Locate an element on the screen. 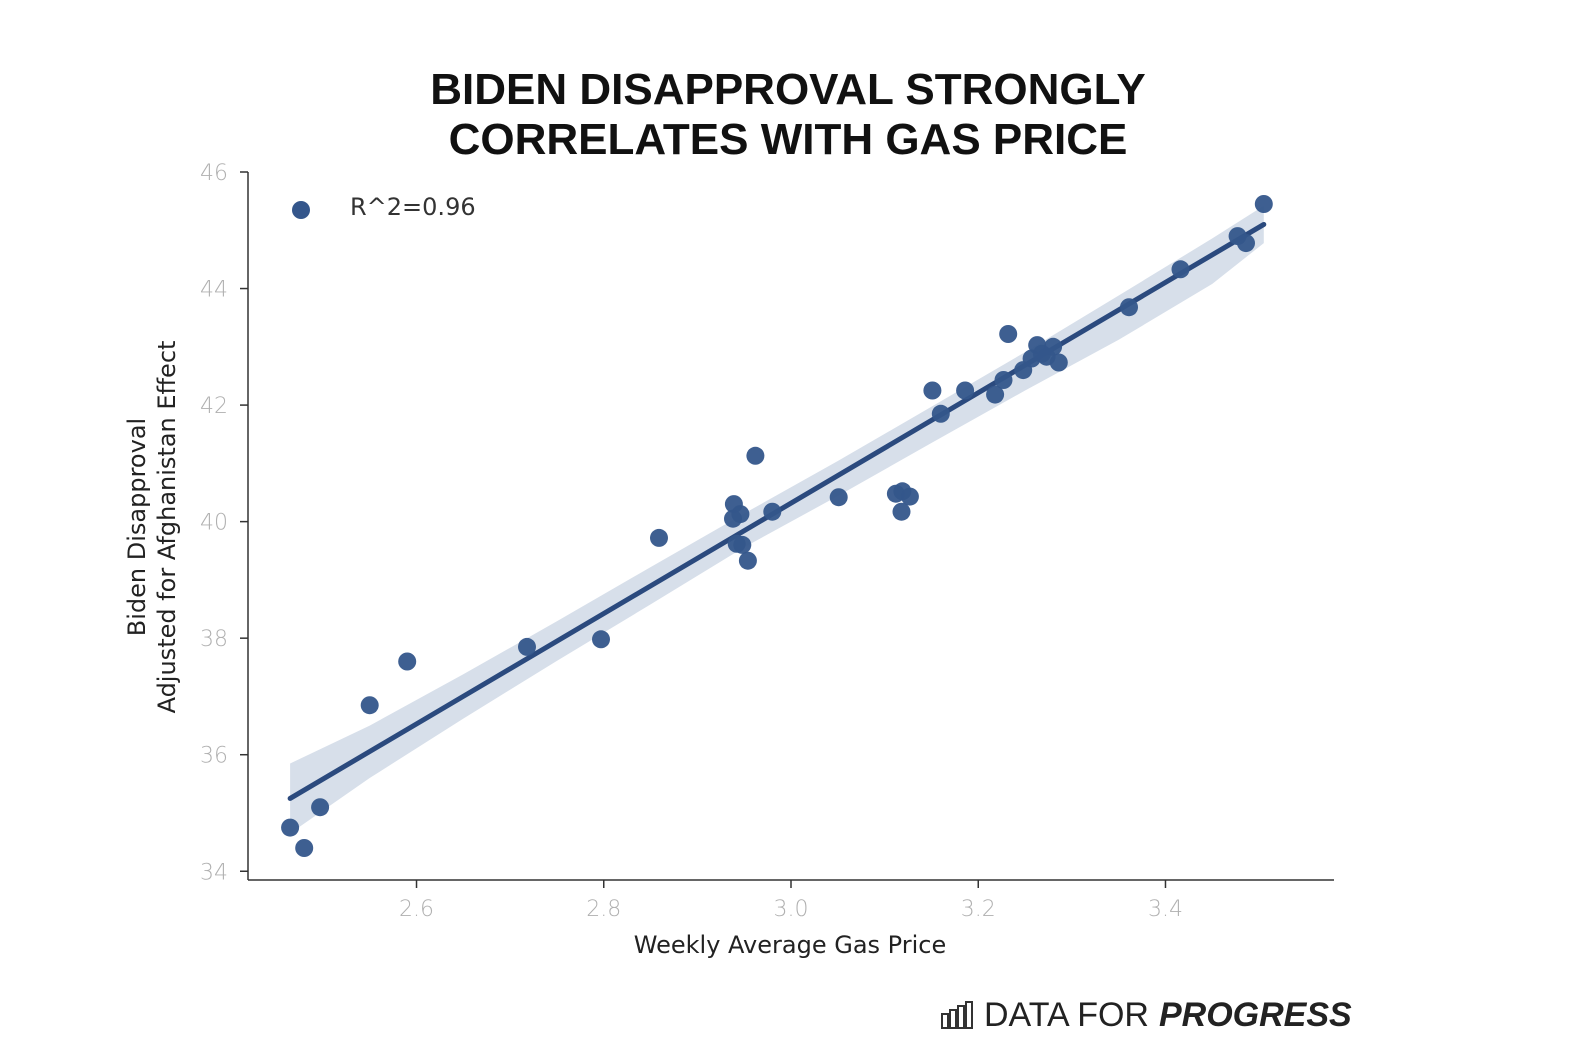 This screenshot has width=1588, height=1059. y-axis-ticks: 34 36 38 40 42 44 46 is located at coordinates (224, 523).